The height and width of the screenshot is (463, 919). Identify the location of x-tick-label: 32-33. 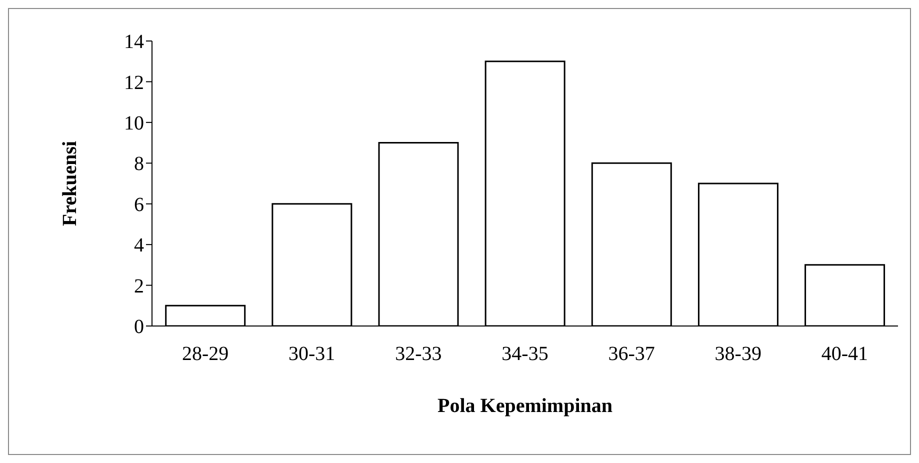
(418, 354).